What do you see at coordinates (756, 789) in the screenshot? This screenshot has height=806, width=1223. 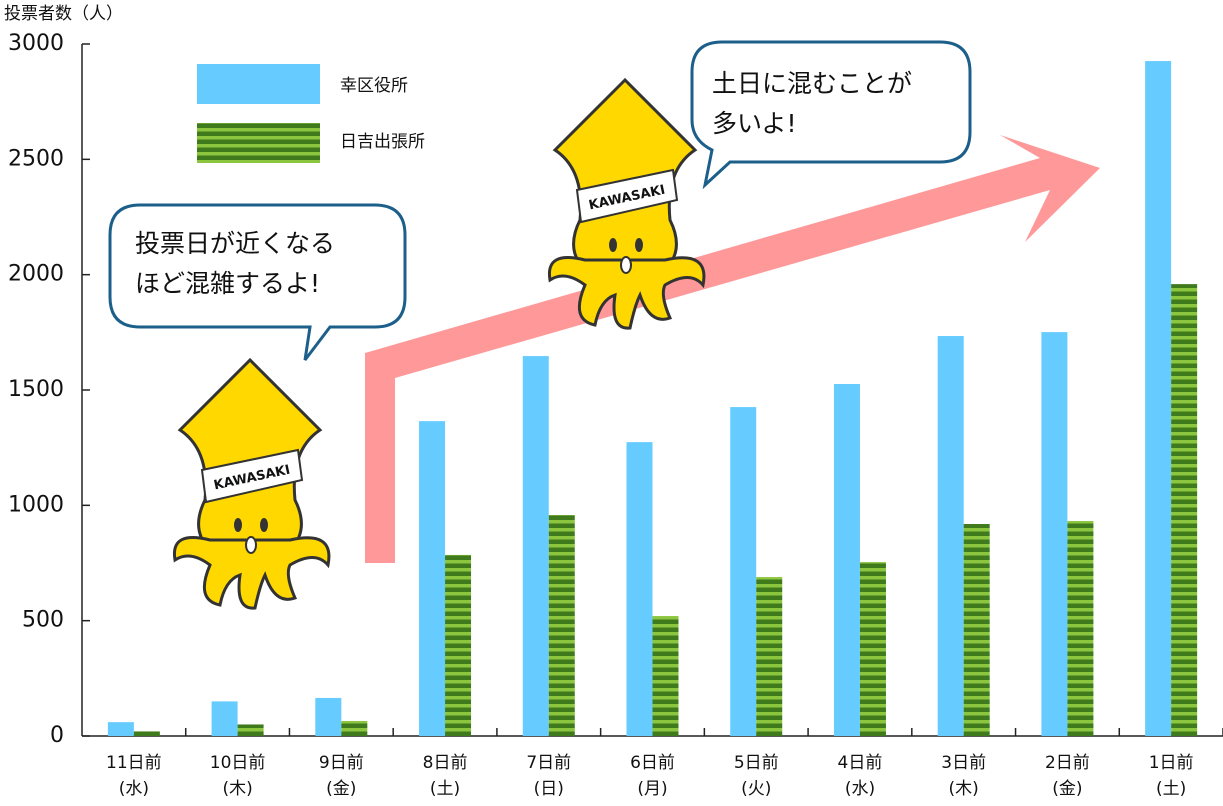 I see `x-tick-sublabel: (火)` at bounding box center [756, 789].